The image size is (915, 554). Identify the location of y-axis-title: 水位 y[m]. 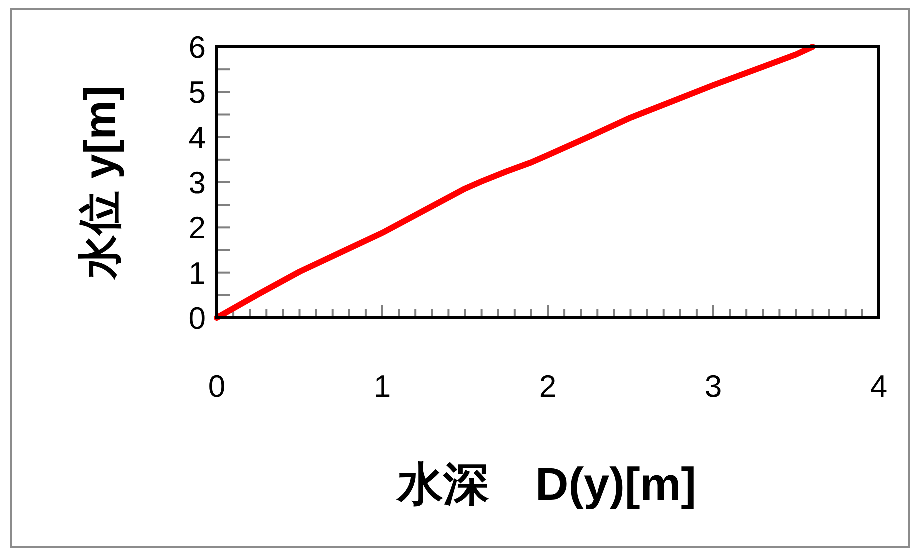
(100, 184).